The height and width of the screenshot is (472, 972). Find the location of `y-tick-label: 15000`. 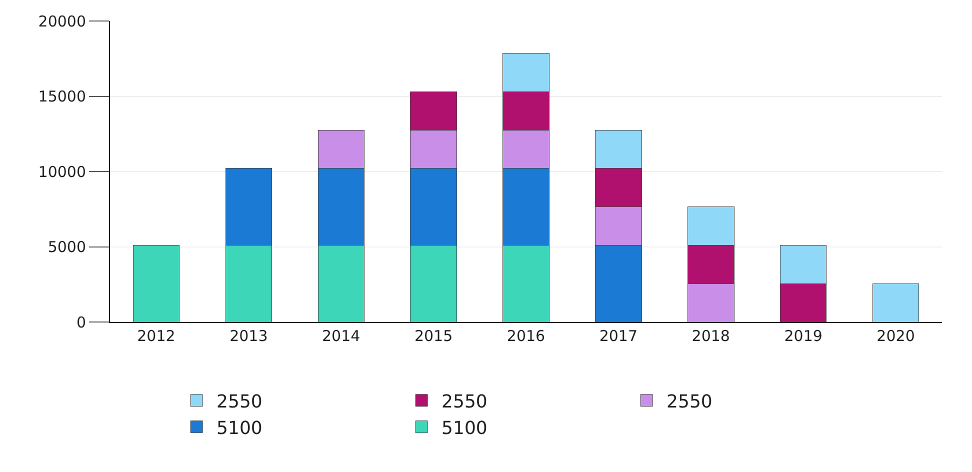

y-tick-label: 15000 is located at coordinates (62, 97).